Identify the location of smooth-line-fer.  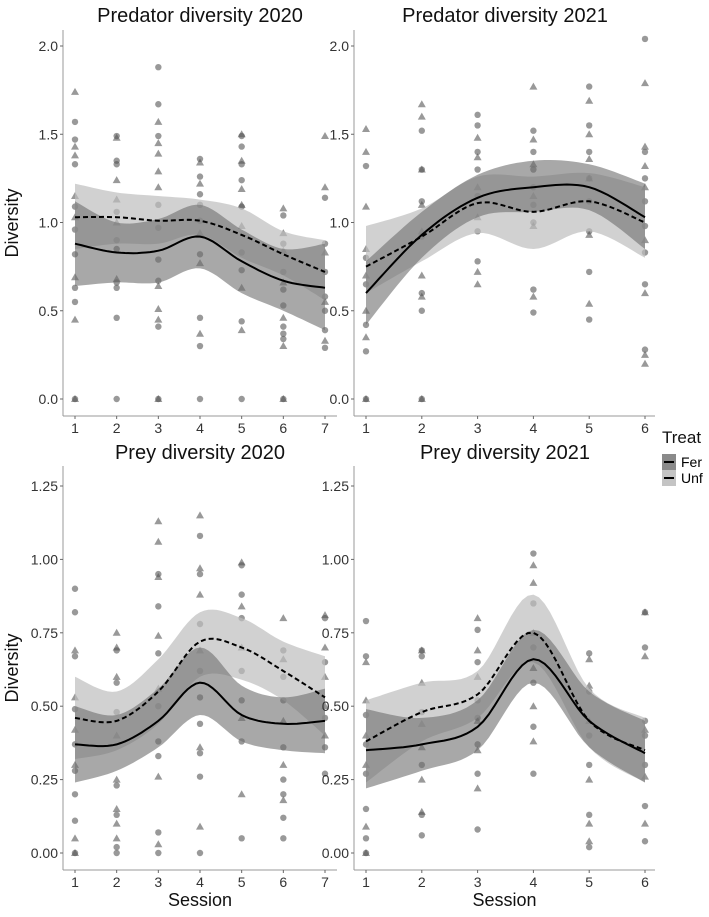
(505, 706).